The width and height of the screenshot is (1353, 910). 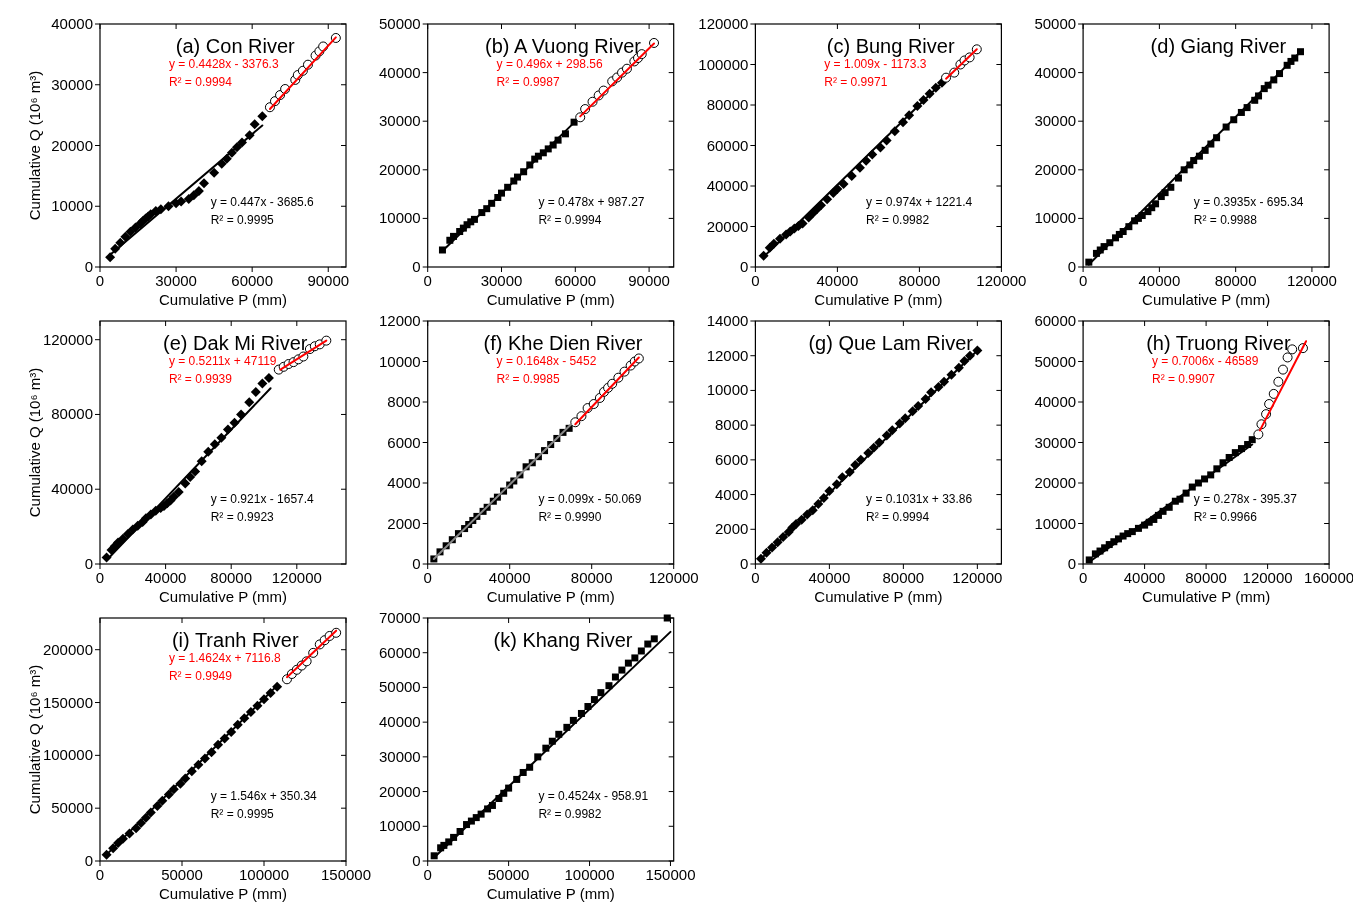 I want to click on annotation: R² = 0.9949, so click(x=200, y=675).